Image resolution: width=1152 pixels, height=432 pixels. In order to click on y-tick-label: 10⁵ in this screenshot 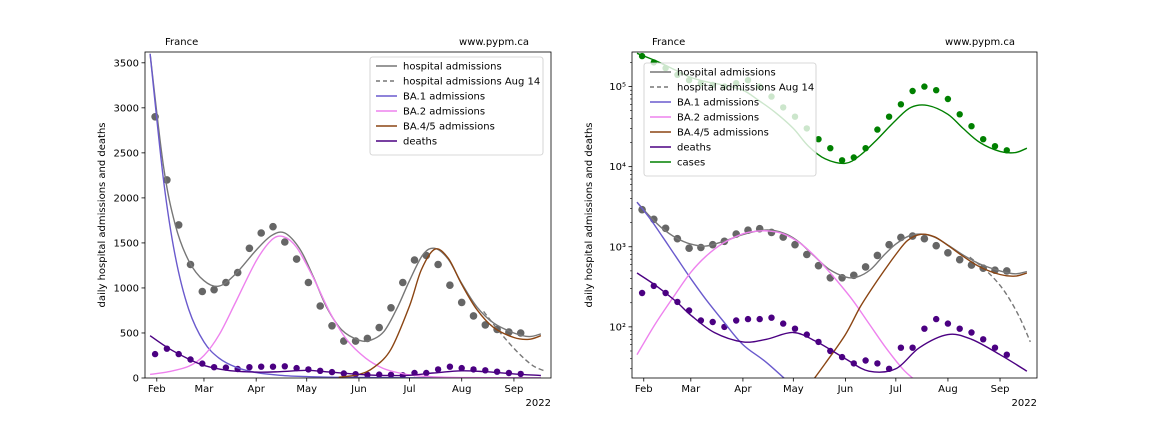, I will do `click(617, 87)`.